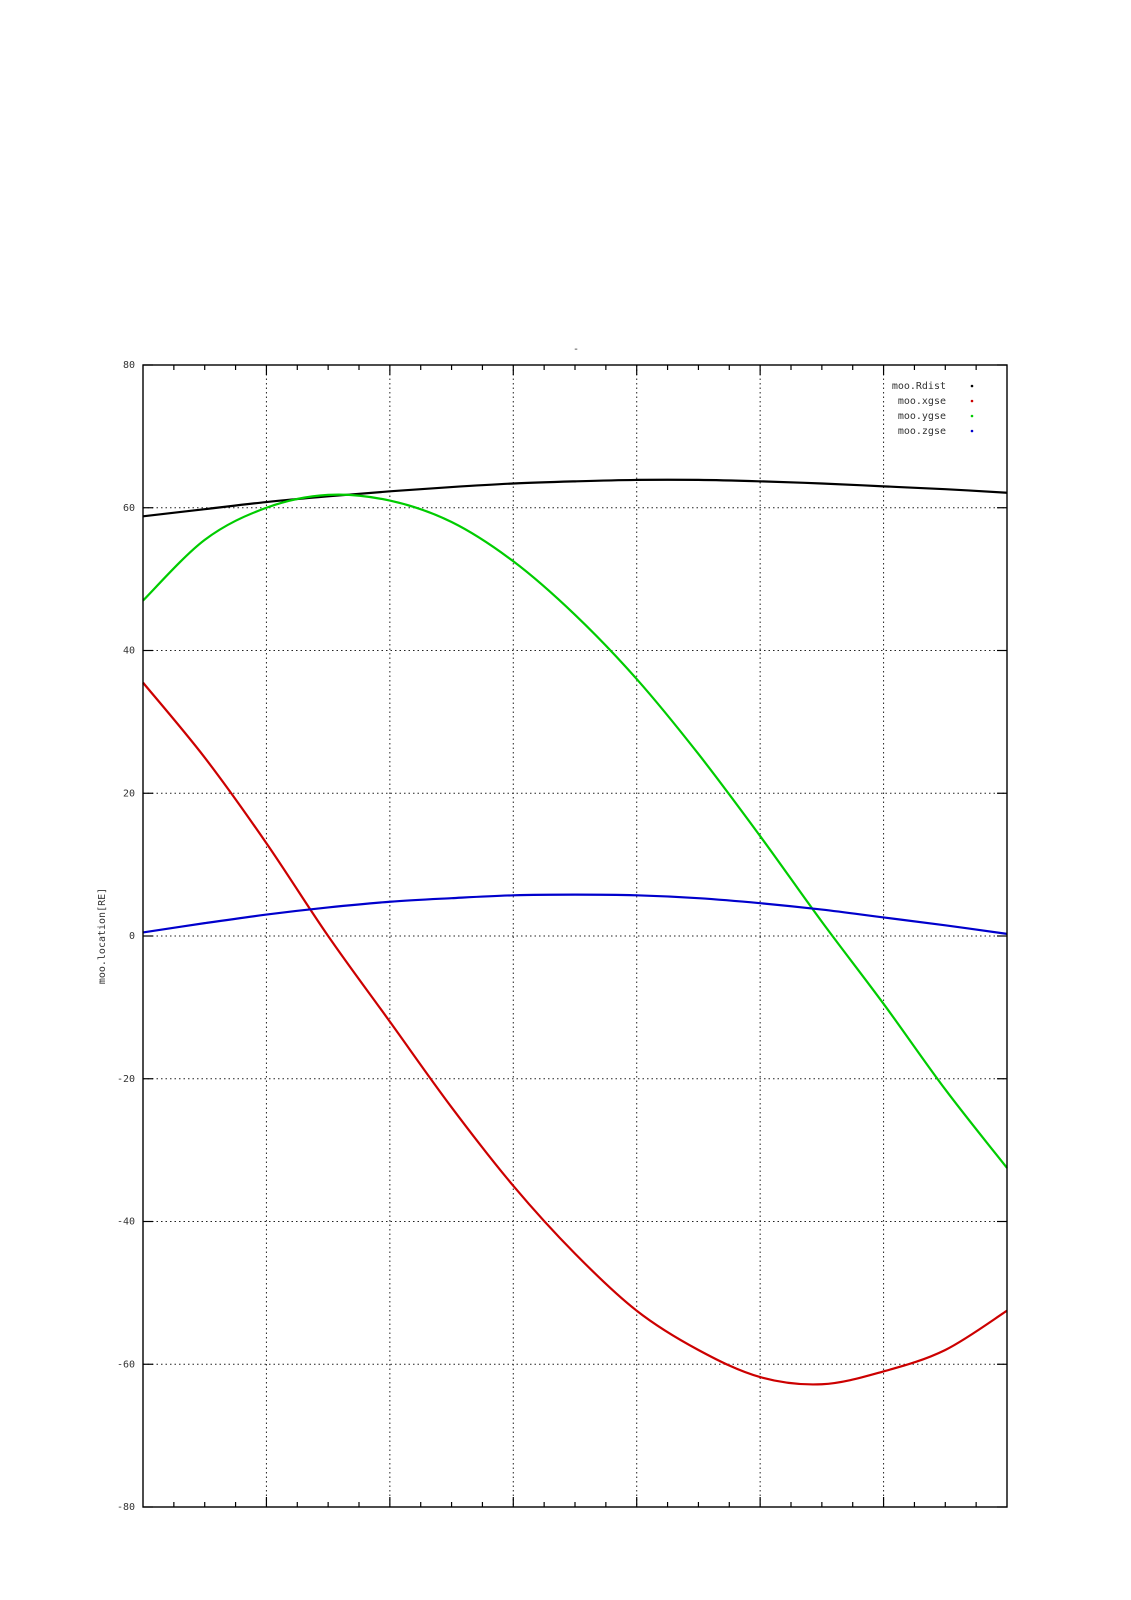 This screenshot has height=1600, width=1131. Describe the element at coordinates (129, 793) in the screenshot. I see `y-tick-label: 20` at that location.